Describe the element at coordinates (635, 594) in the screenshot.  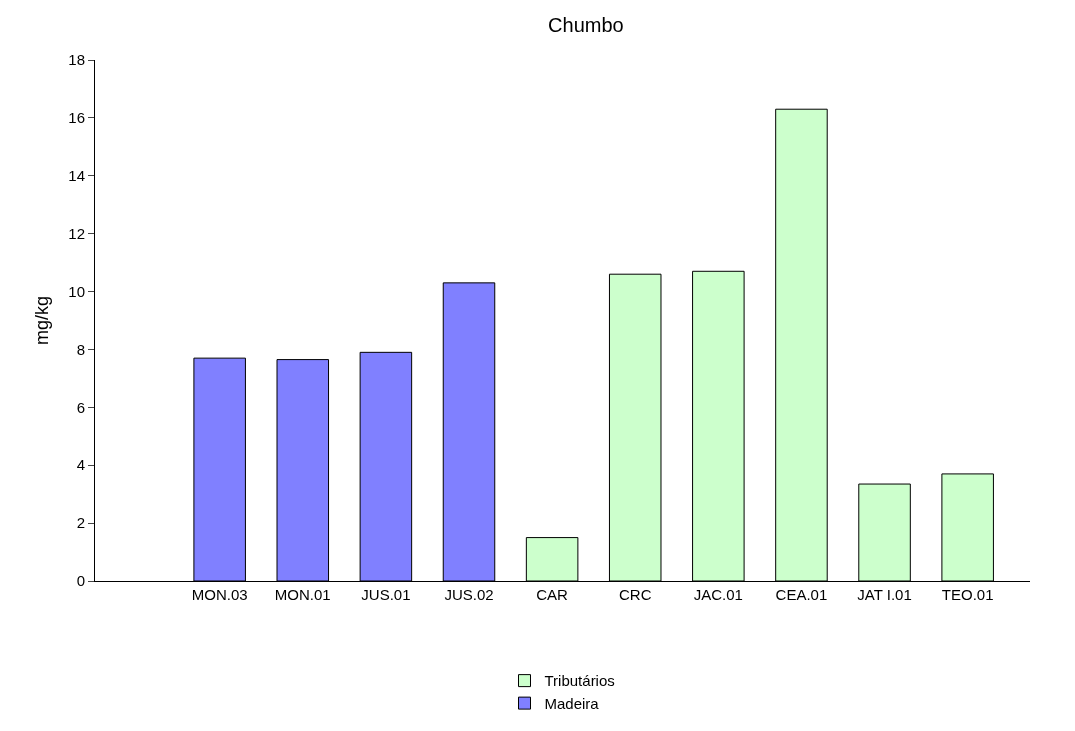
I see `x-tick-label: CRC` at that location.